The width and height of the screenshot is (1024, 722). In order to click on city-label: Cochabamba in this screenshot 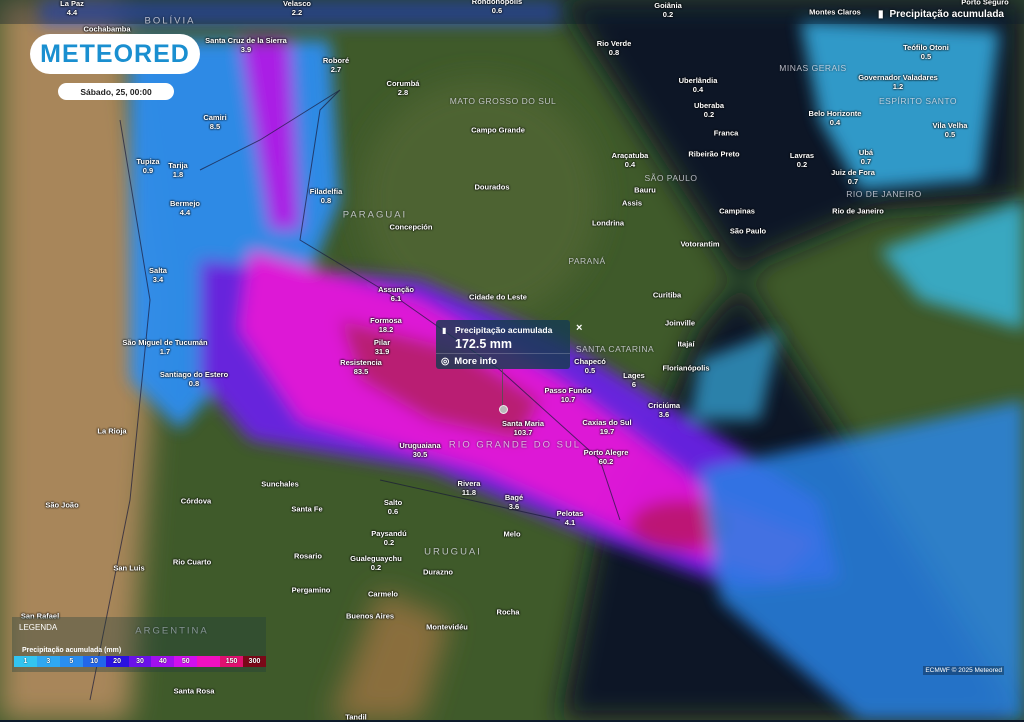, I will do `click(106, 29)`.